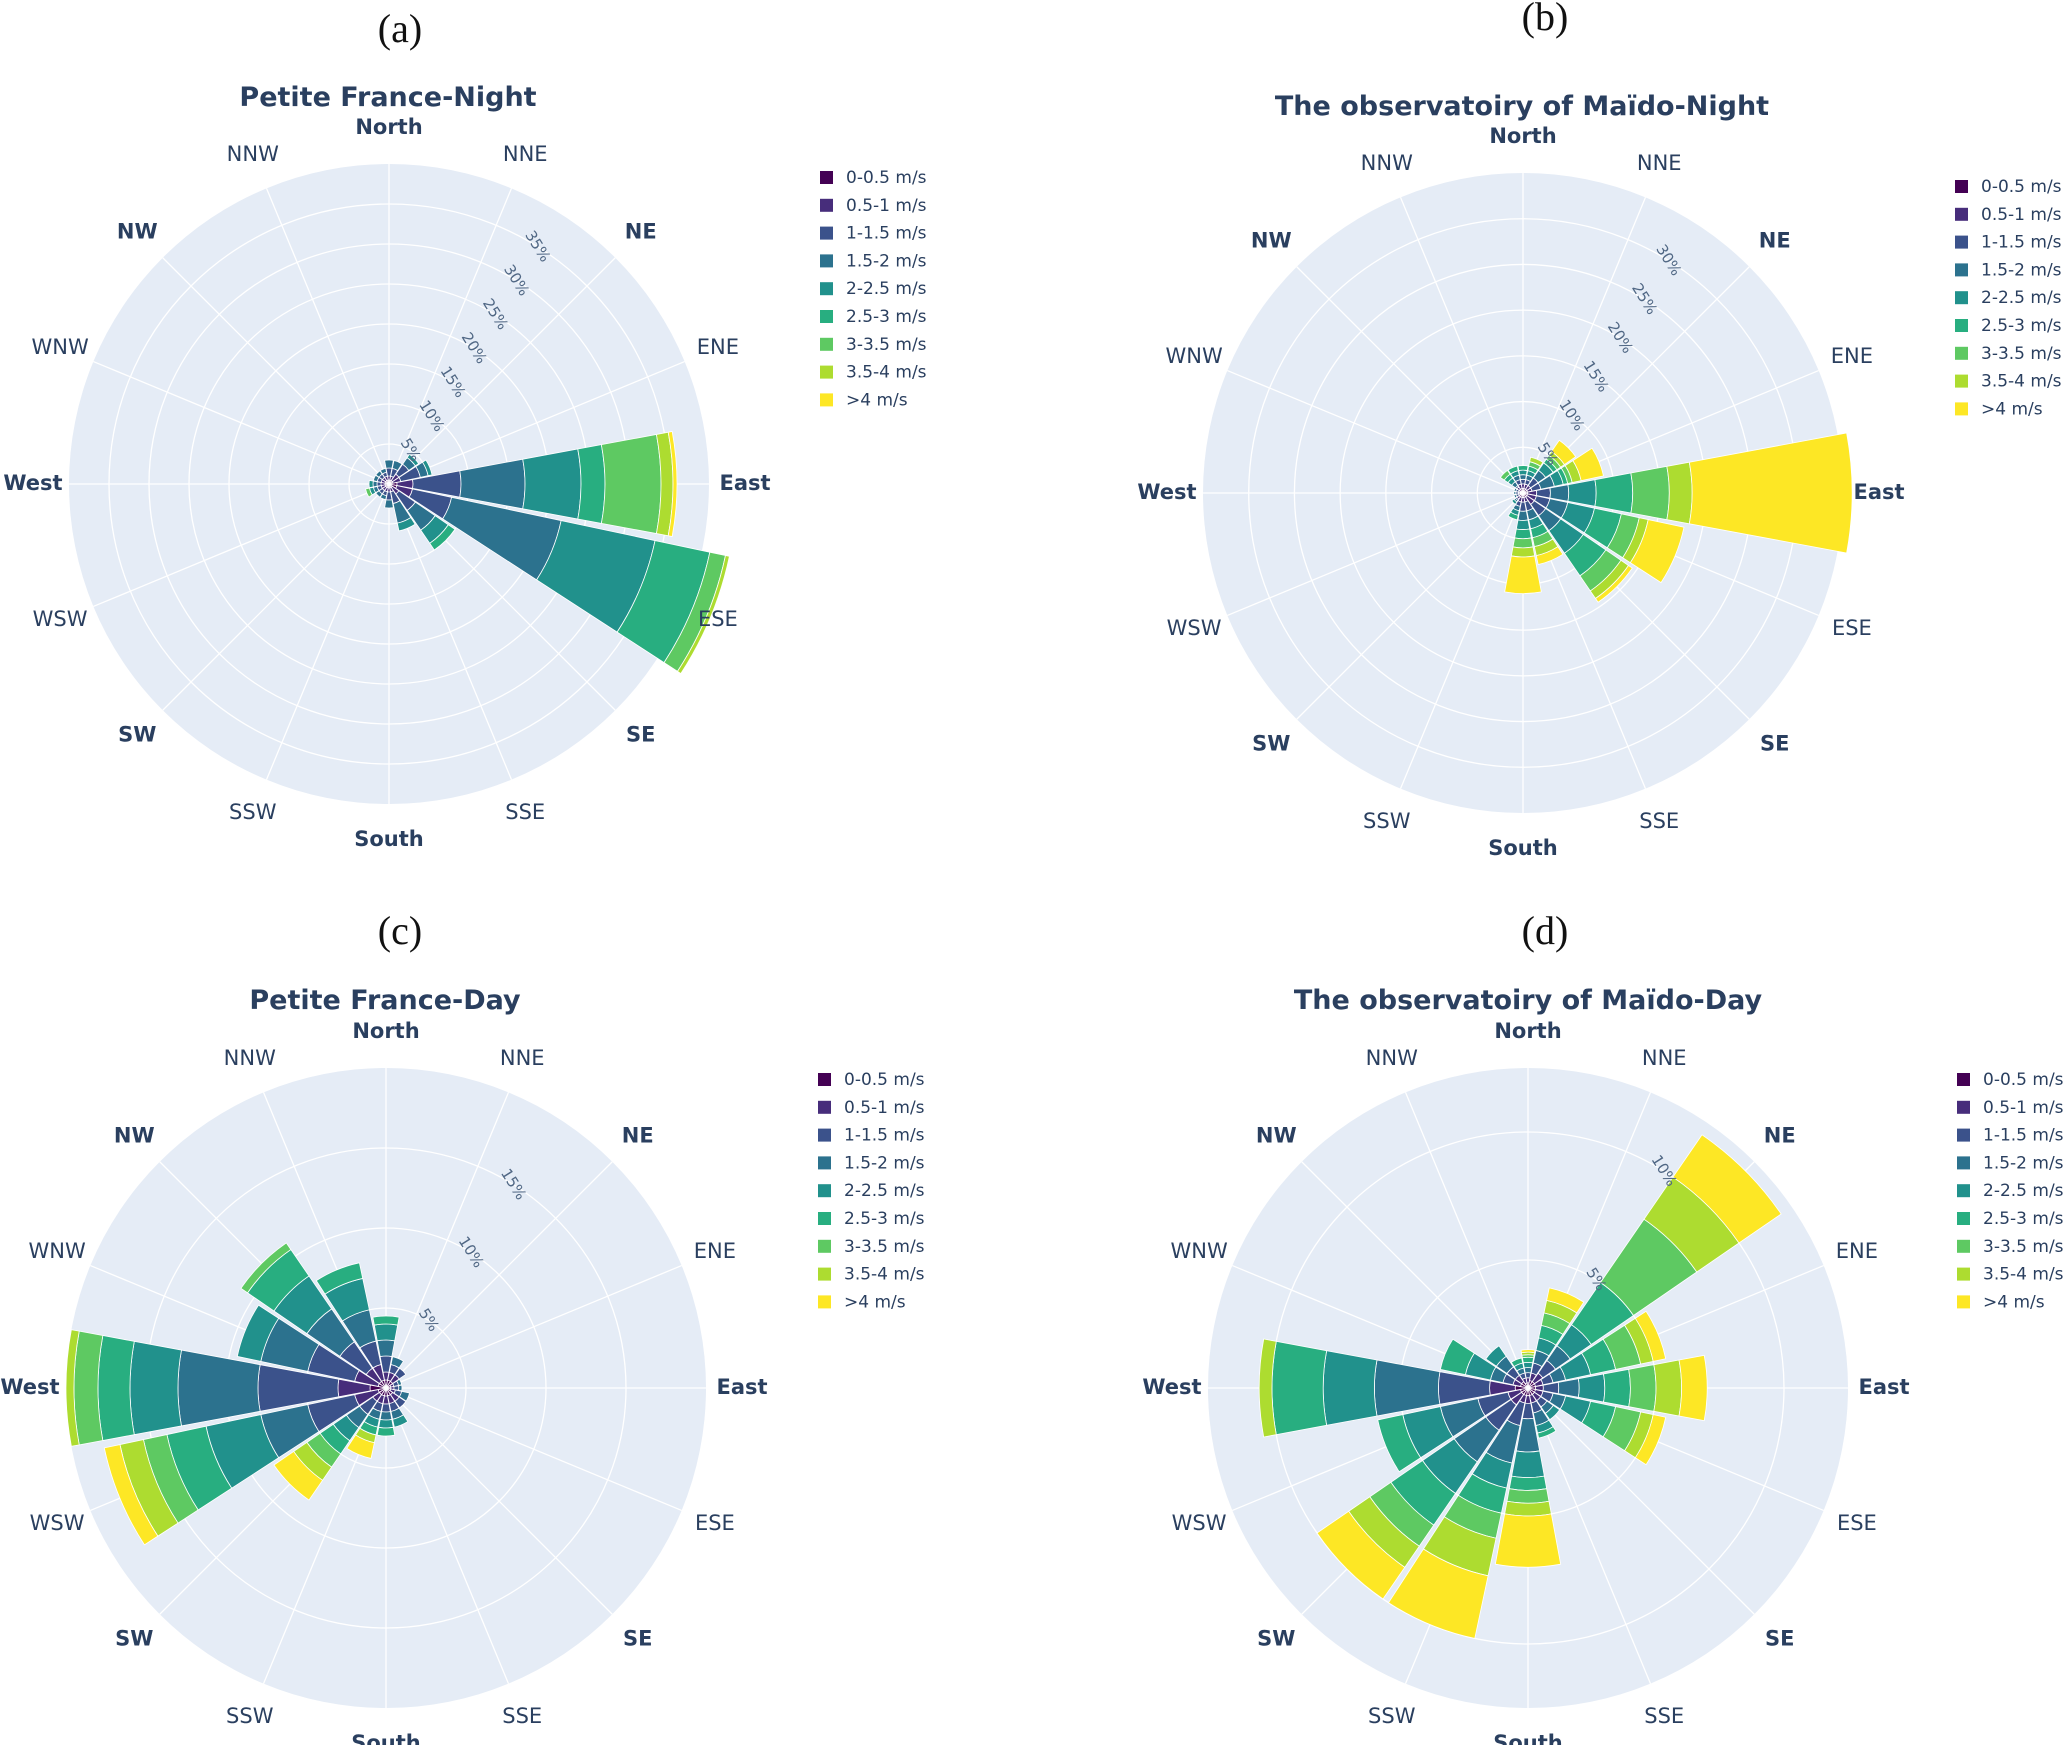 The width and height of the screenshot is (2067, 1745). I want to click on direction-label: WSW, so click(1199, 1523).